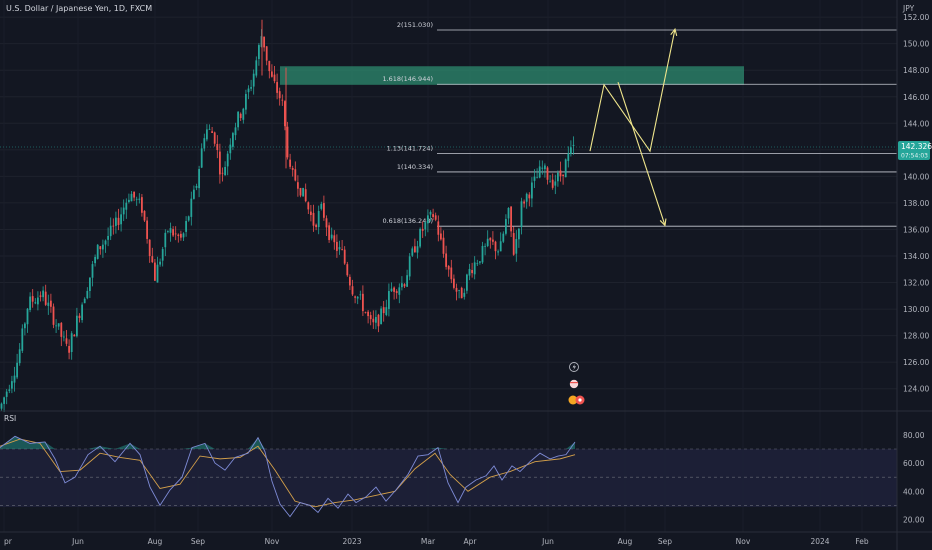 This screenshot has height=550, width=932. Describe the element at coordinates (10, 418) in the screenshot. I see `rsi-label: RSI` at that location.